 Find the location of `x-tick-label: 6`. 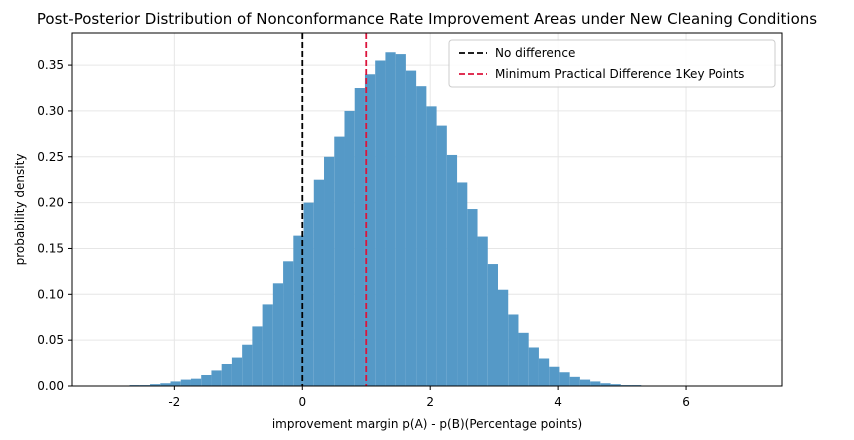

x-tick-label: 6 is located at coordinates (686, 402).